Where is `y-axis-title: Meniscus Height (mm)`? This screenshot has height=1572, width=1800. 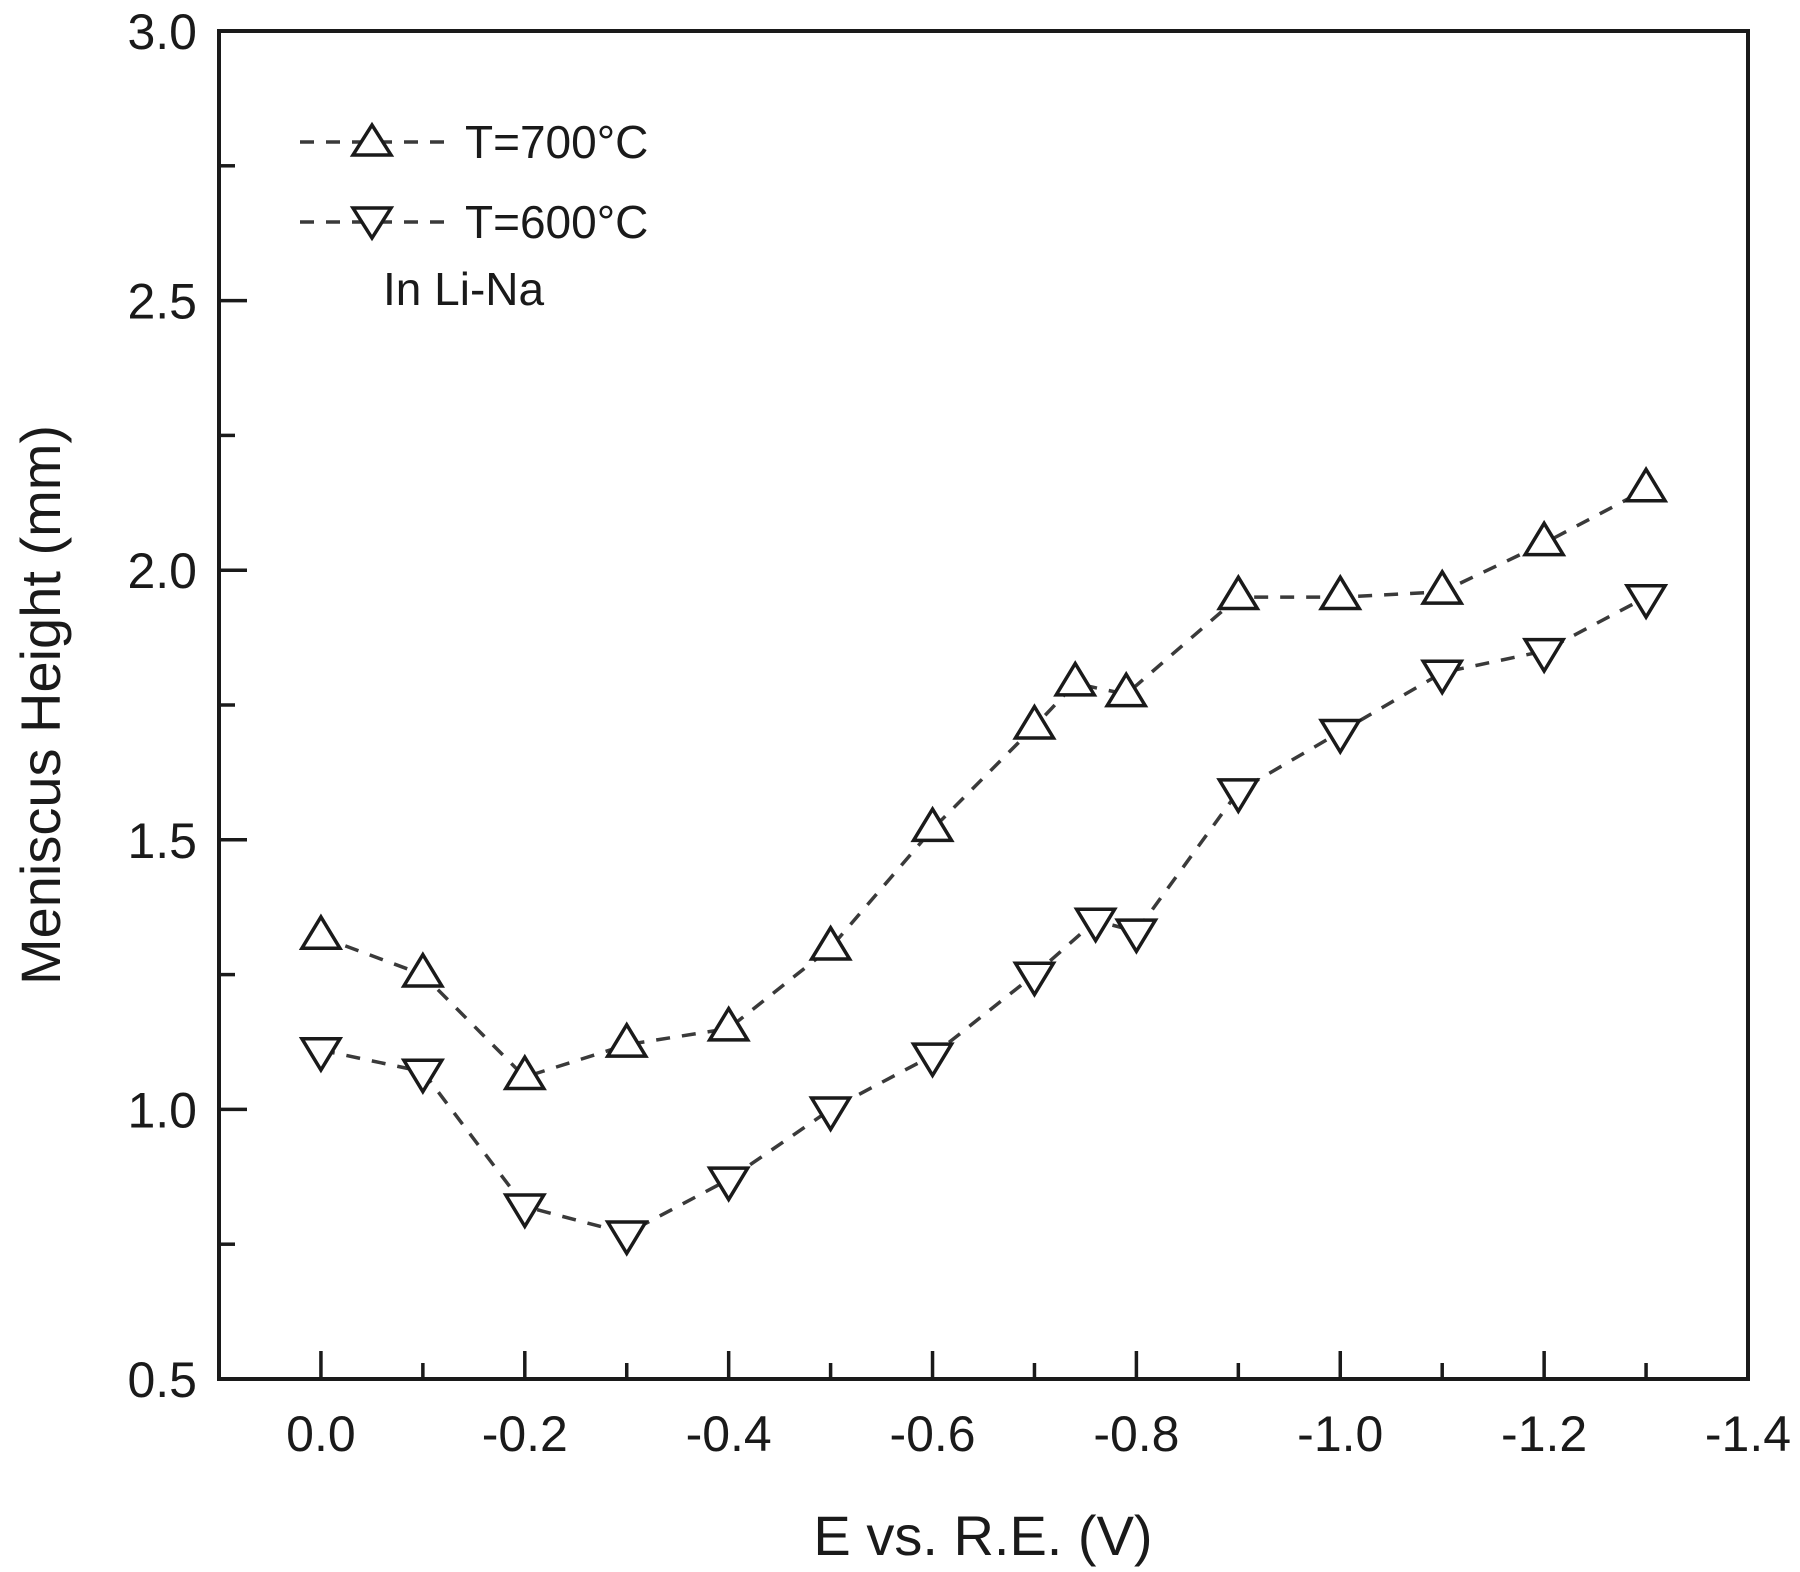 y-axis-title: Meniscus Height (mm) is located at coordinates (40, 705).